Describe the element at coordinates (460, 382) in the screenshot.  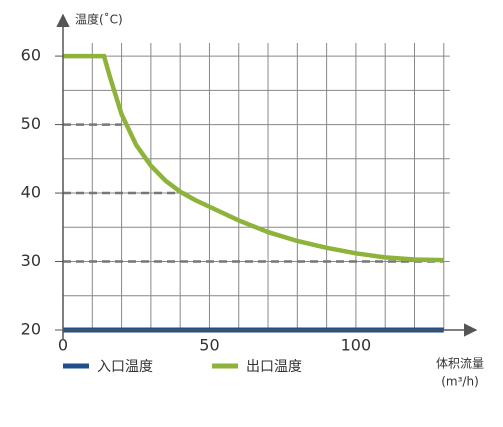
I see `x-axis-unit: (m³/h)` at that location.